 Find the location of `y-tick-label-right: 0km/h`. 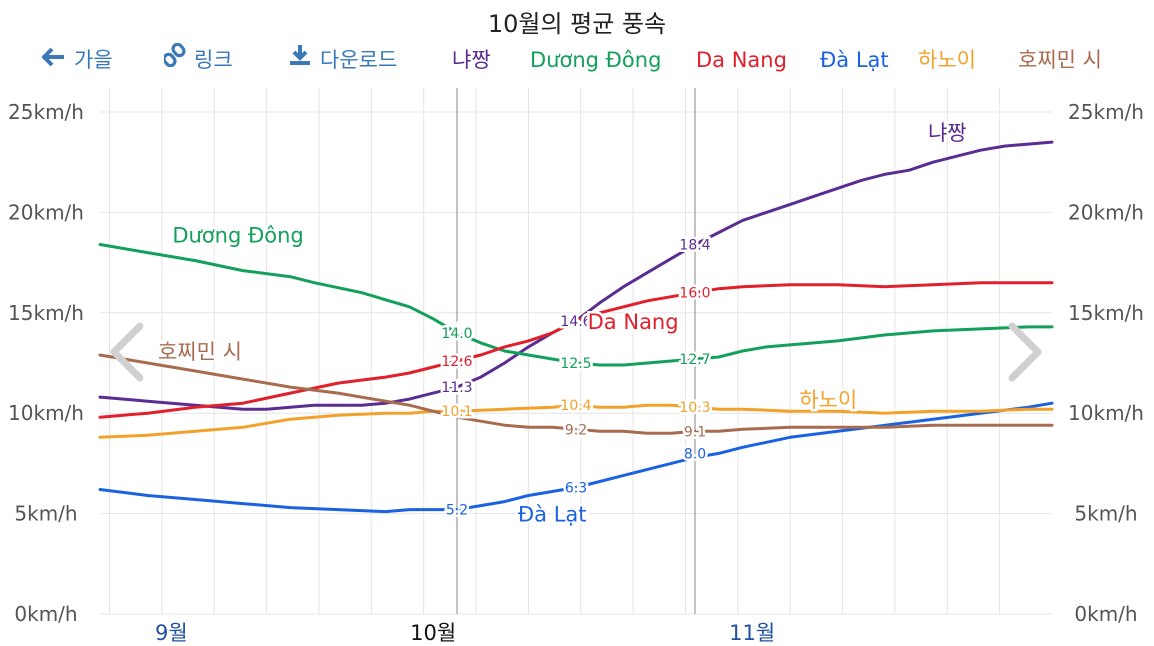

y-tick-label-right: 0km/h is located at coordinates (1105, 614).